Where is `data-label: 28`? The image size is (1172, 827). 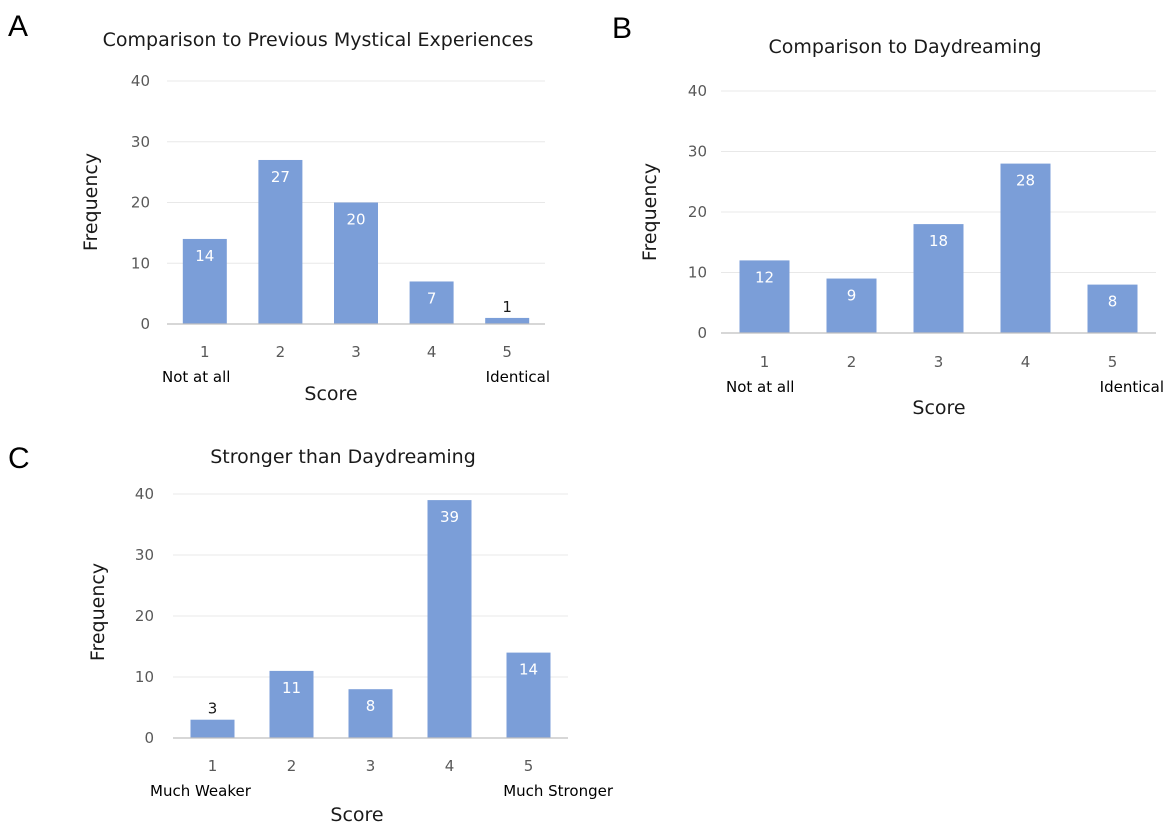
data-label: 28 is located at coordinates (1025, 181).